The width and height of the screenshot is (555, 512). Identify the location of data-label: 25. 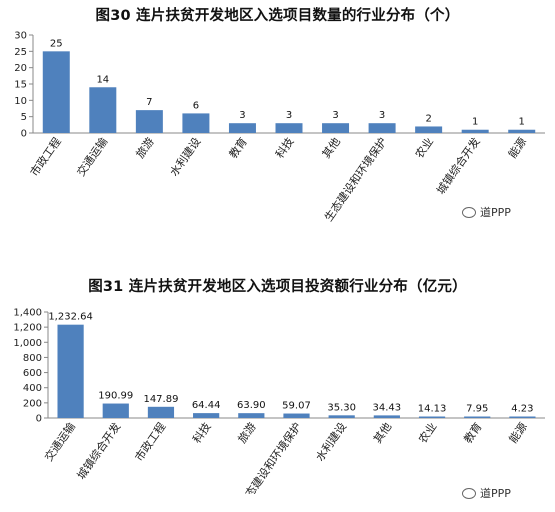
(56, 43).